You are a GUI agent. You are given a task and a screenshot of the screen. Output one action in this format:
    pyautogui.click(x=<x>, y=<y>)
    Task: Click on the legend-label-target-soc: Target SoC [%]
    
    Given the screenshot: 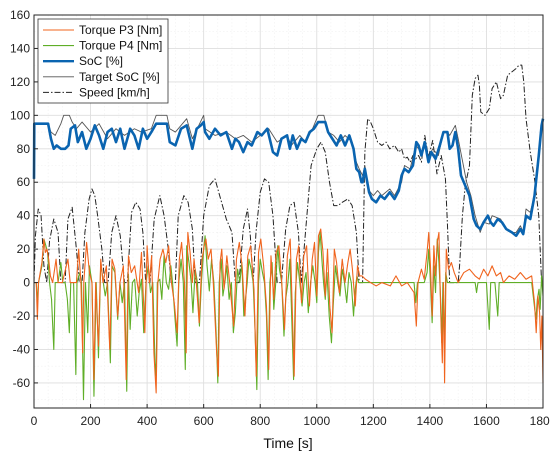 What is the action you would take?
    pyautogui.click(x=119, y=77)
    